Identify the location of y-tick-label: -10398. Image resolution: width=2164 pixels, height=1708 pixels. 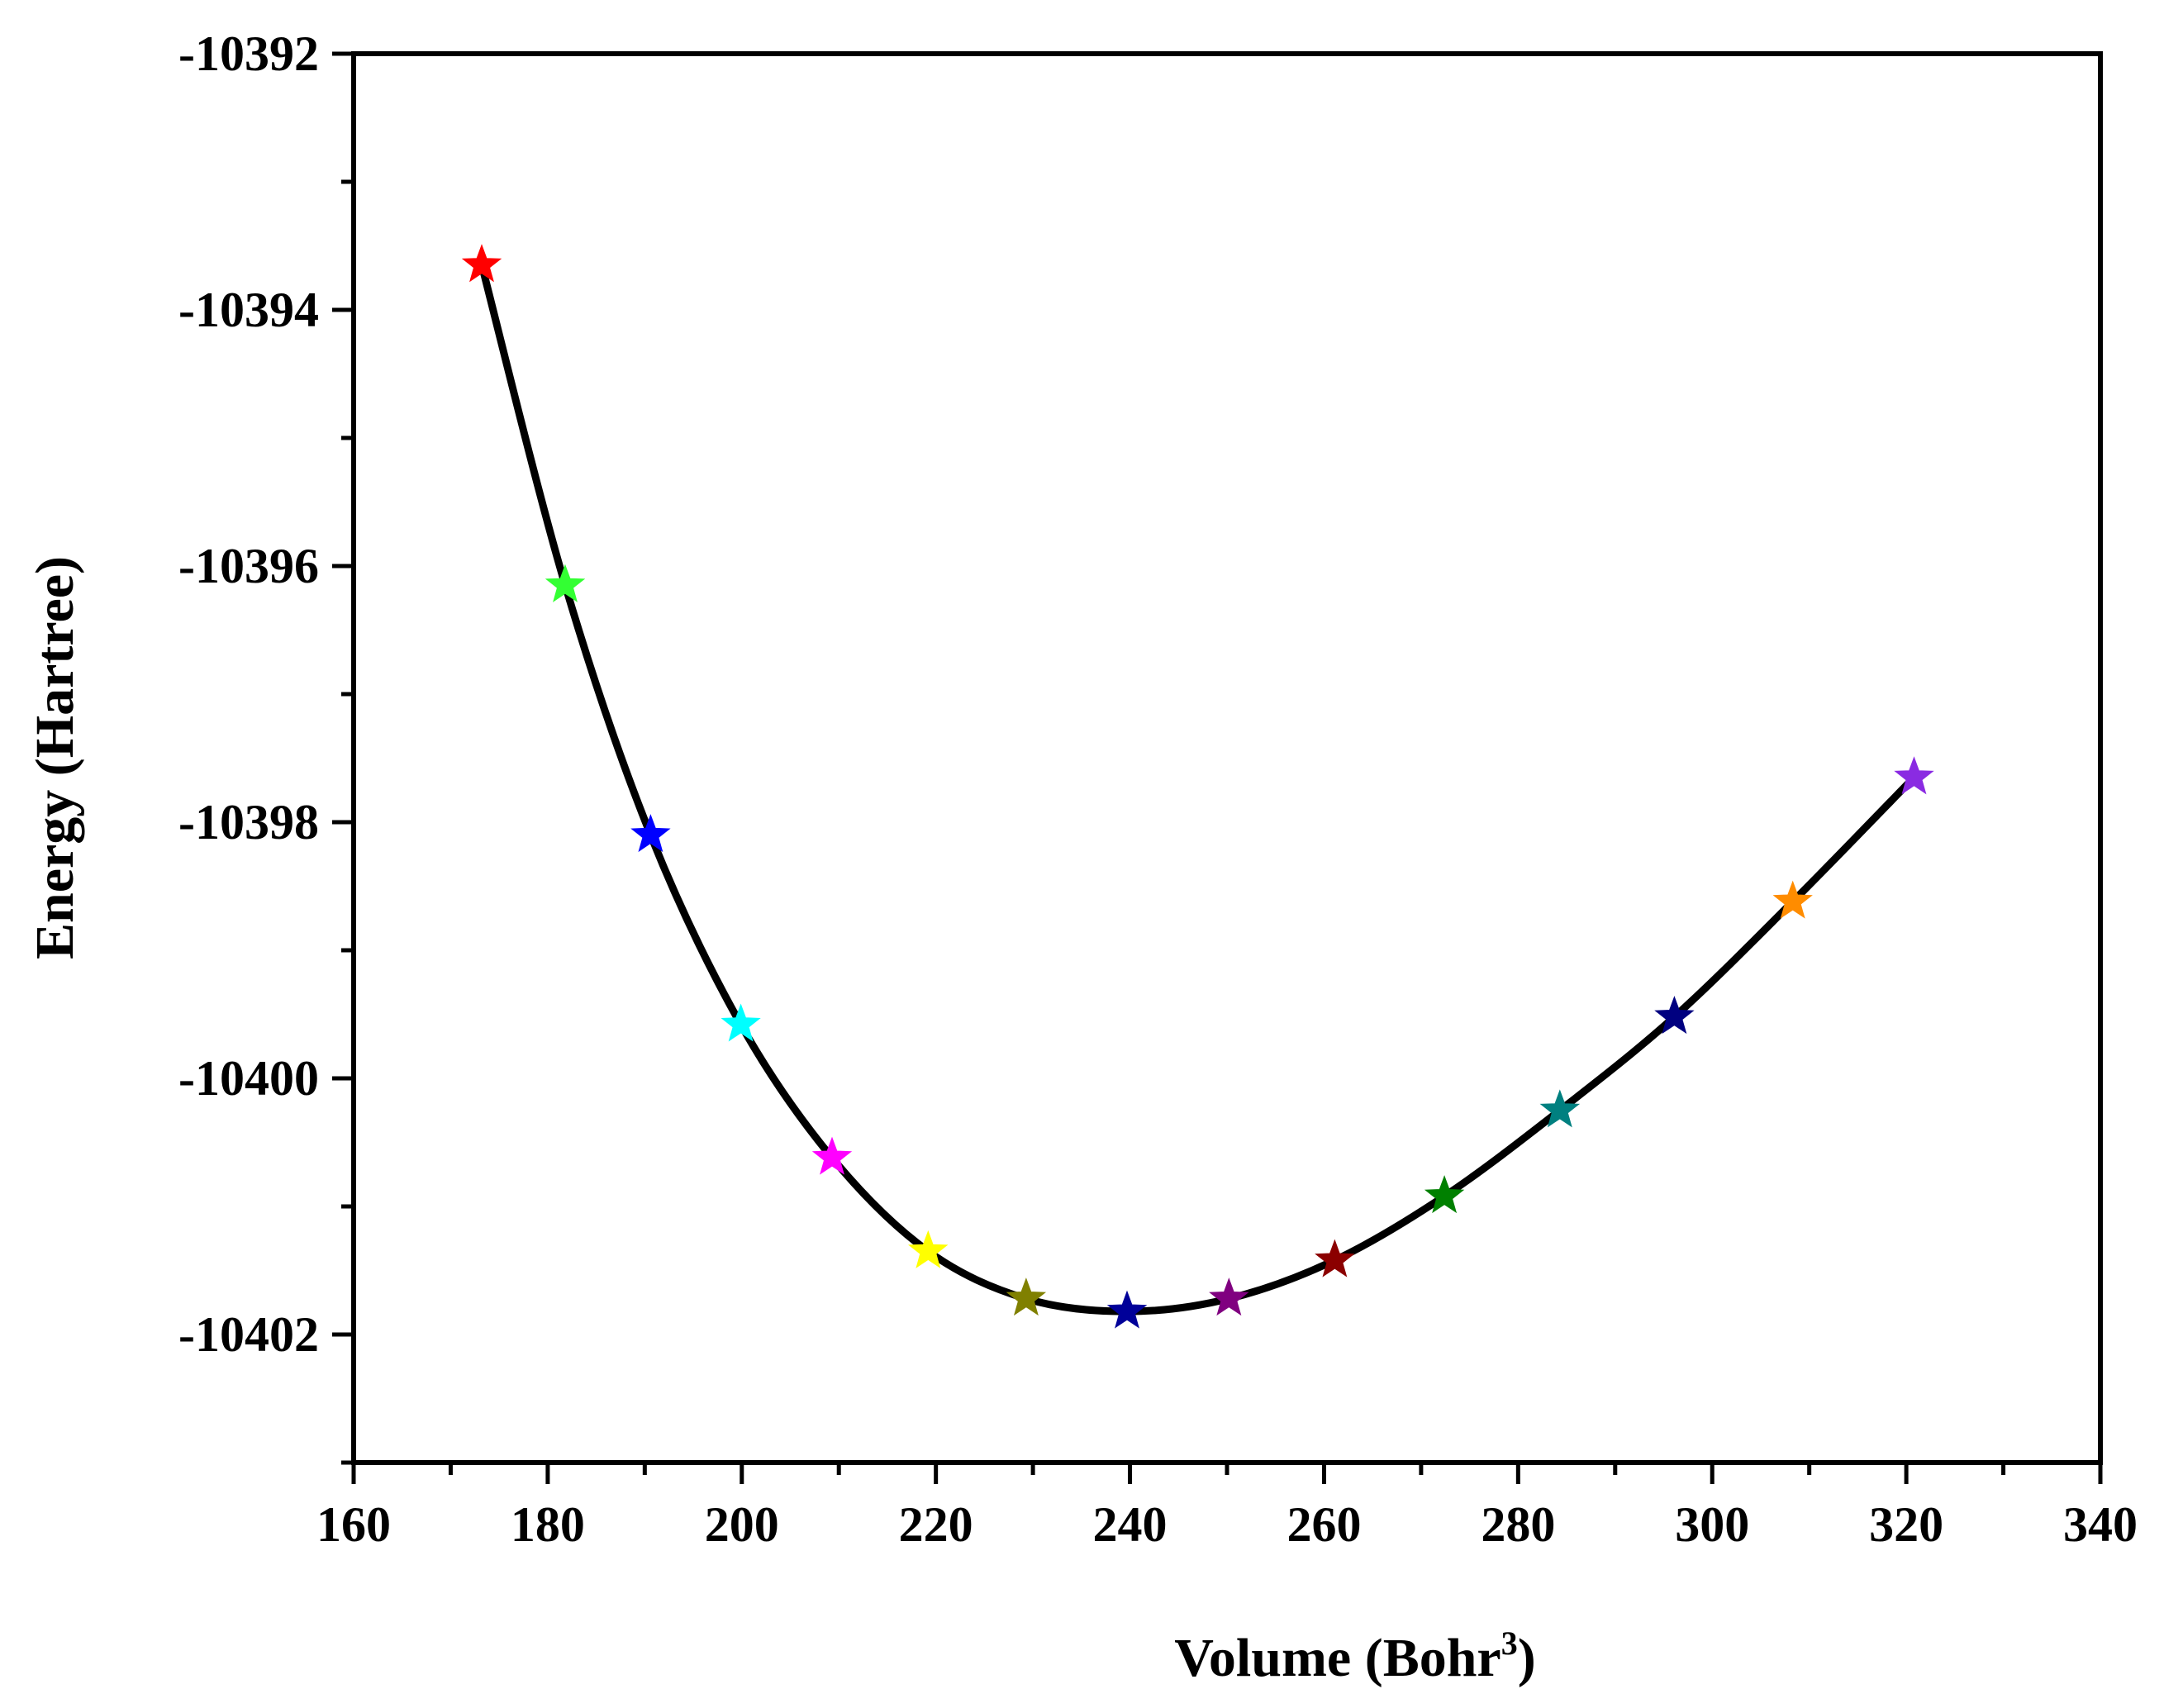
(249, 822).